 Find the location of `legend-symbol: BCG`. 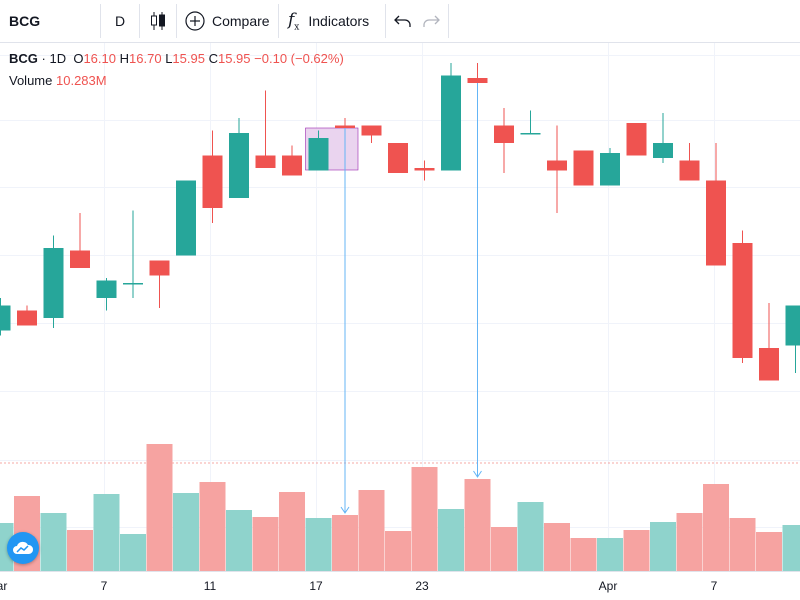

legend-symbol: BCG is located at coordinates (23, 58).